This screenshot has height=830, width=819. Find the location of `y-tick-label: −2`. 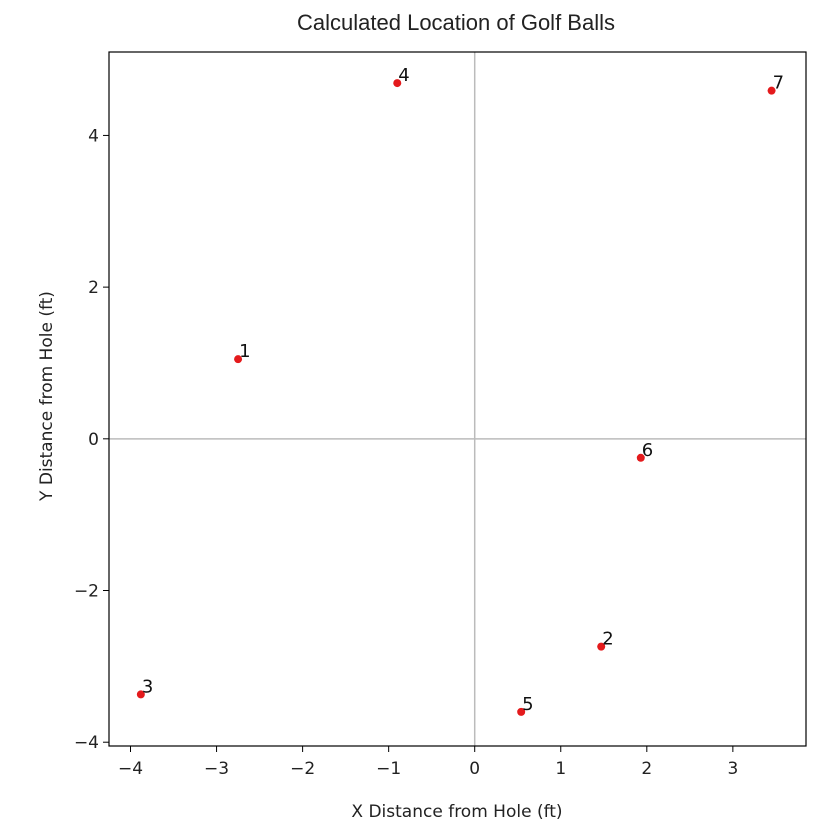

y-tick-label: −2 is located at coordinates (86, 592).